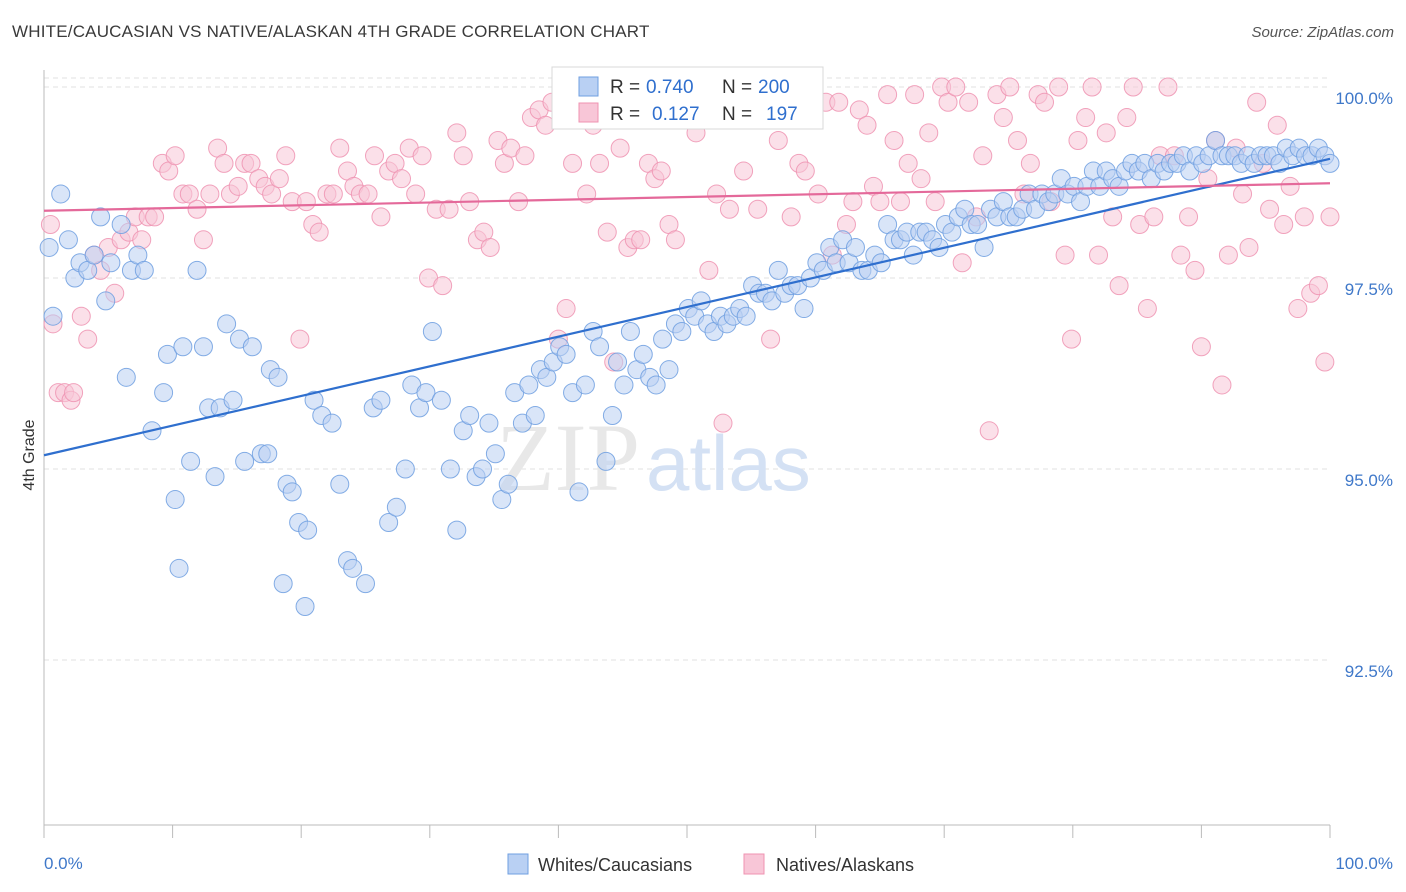 Image resolution: width=1406 pixels, height=892 pixels. I want to click on y-tick-label: 97.5%, so click(1369, 289).